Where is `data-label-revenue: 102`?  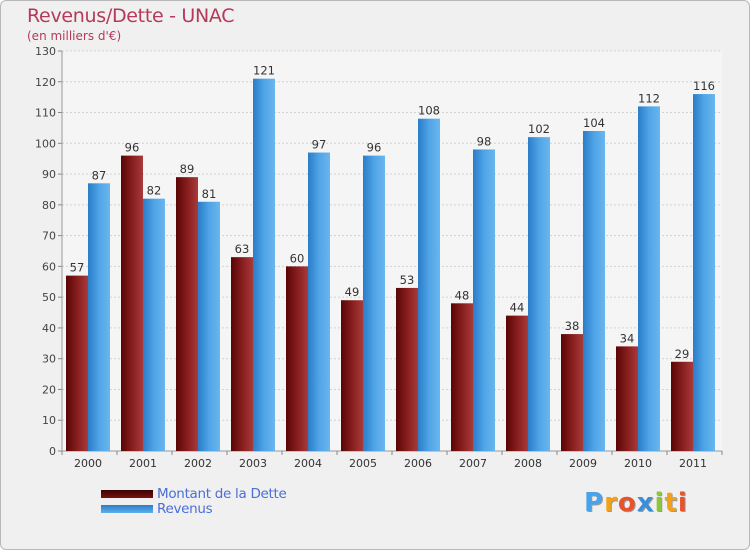
data-label-revenue: 102 is located at coordinates (539, 129).